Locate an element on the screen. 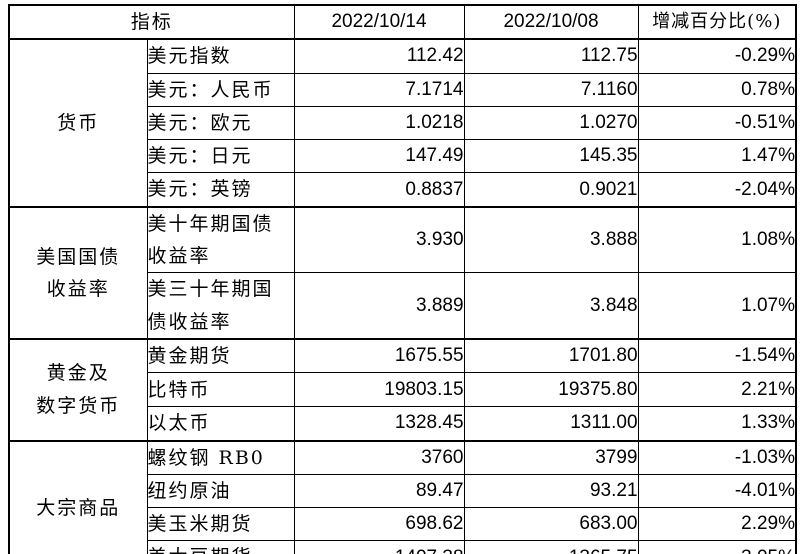  change-cell: 0.78% is located at coordinates (717, 89).